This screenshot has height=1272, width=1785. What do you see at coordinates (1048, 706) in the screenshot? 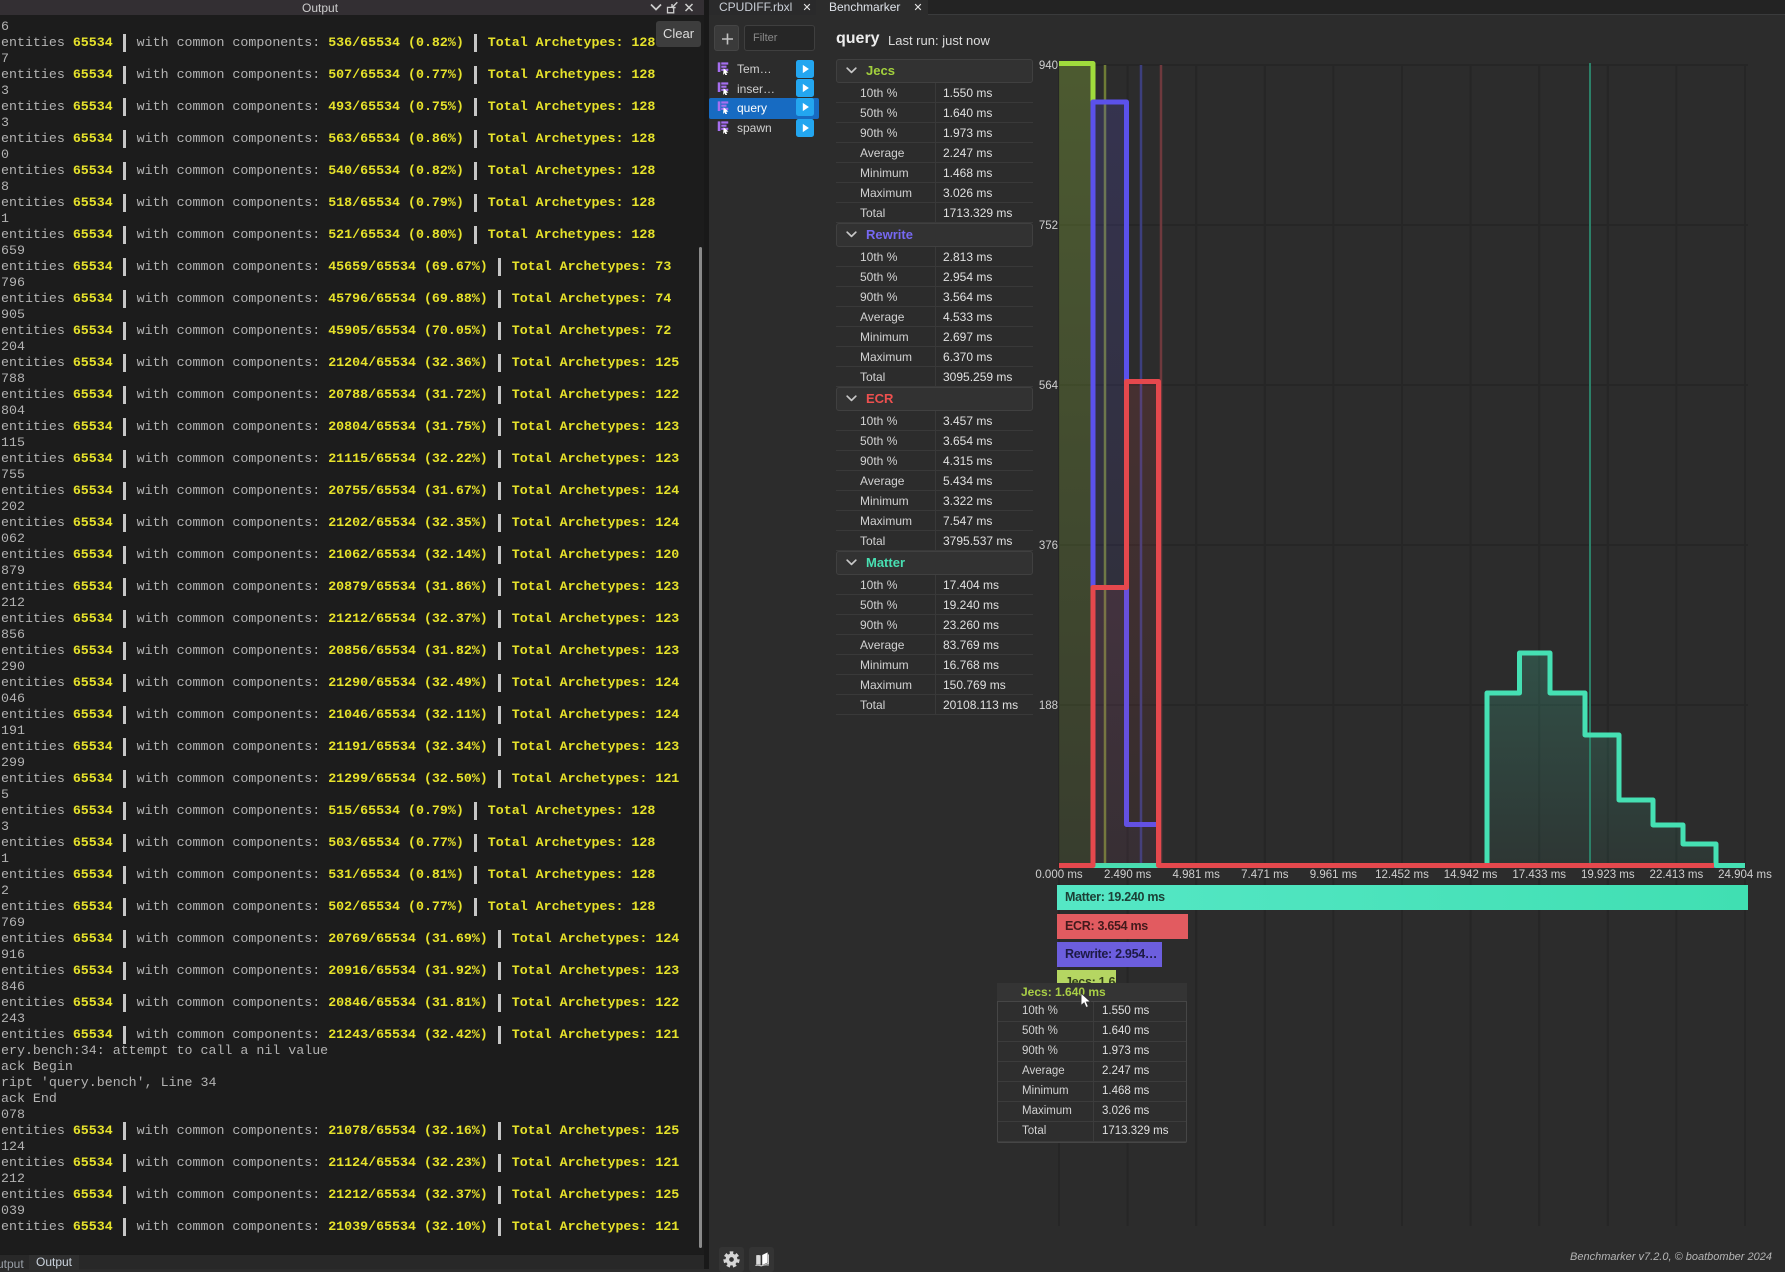
I see `svg-text: 188` at bounding box center [1048, 706].